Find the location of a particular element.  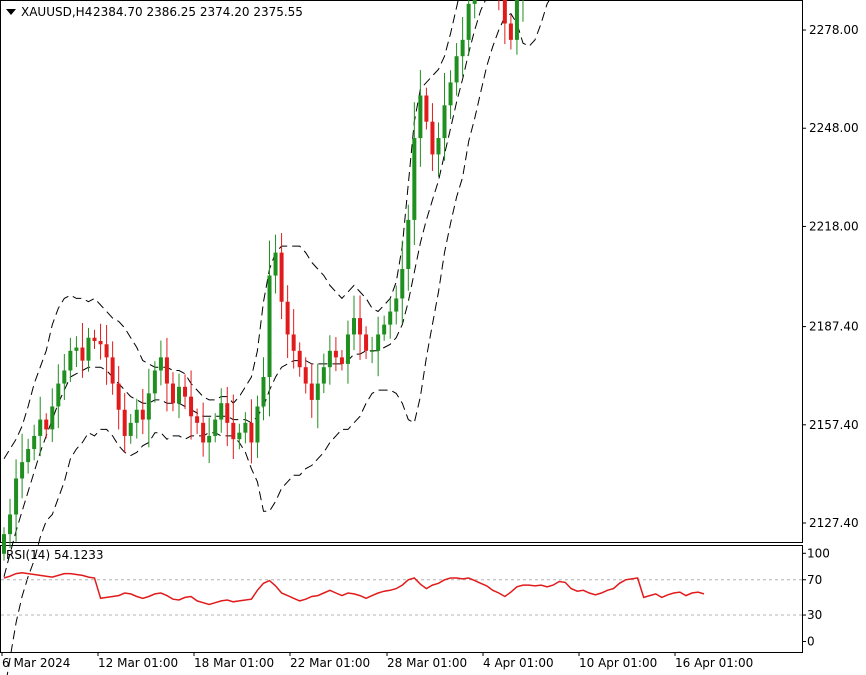

rsi-tick-label: 0 is located at coordinates (811, 642).